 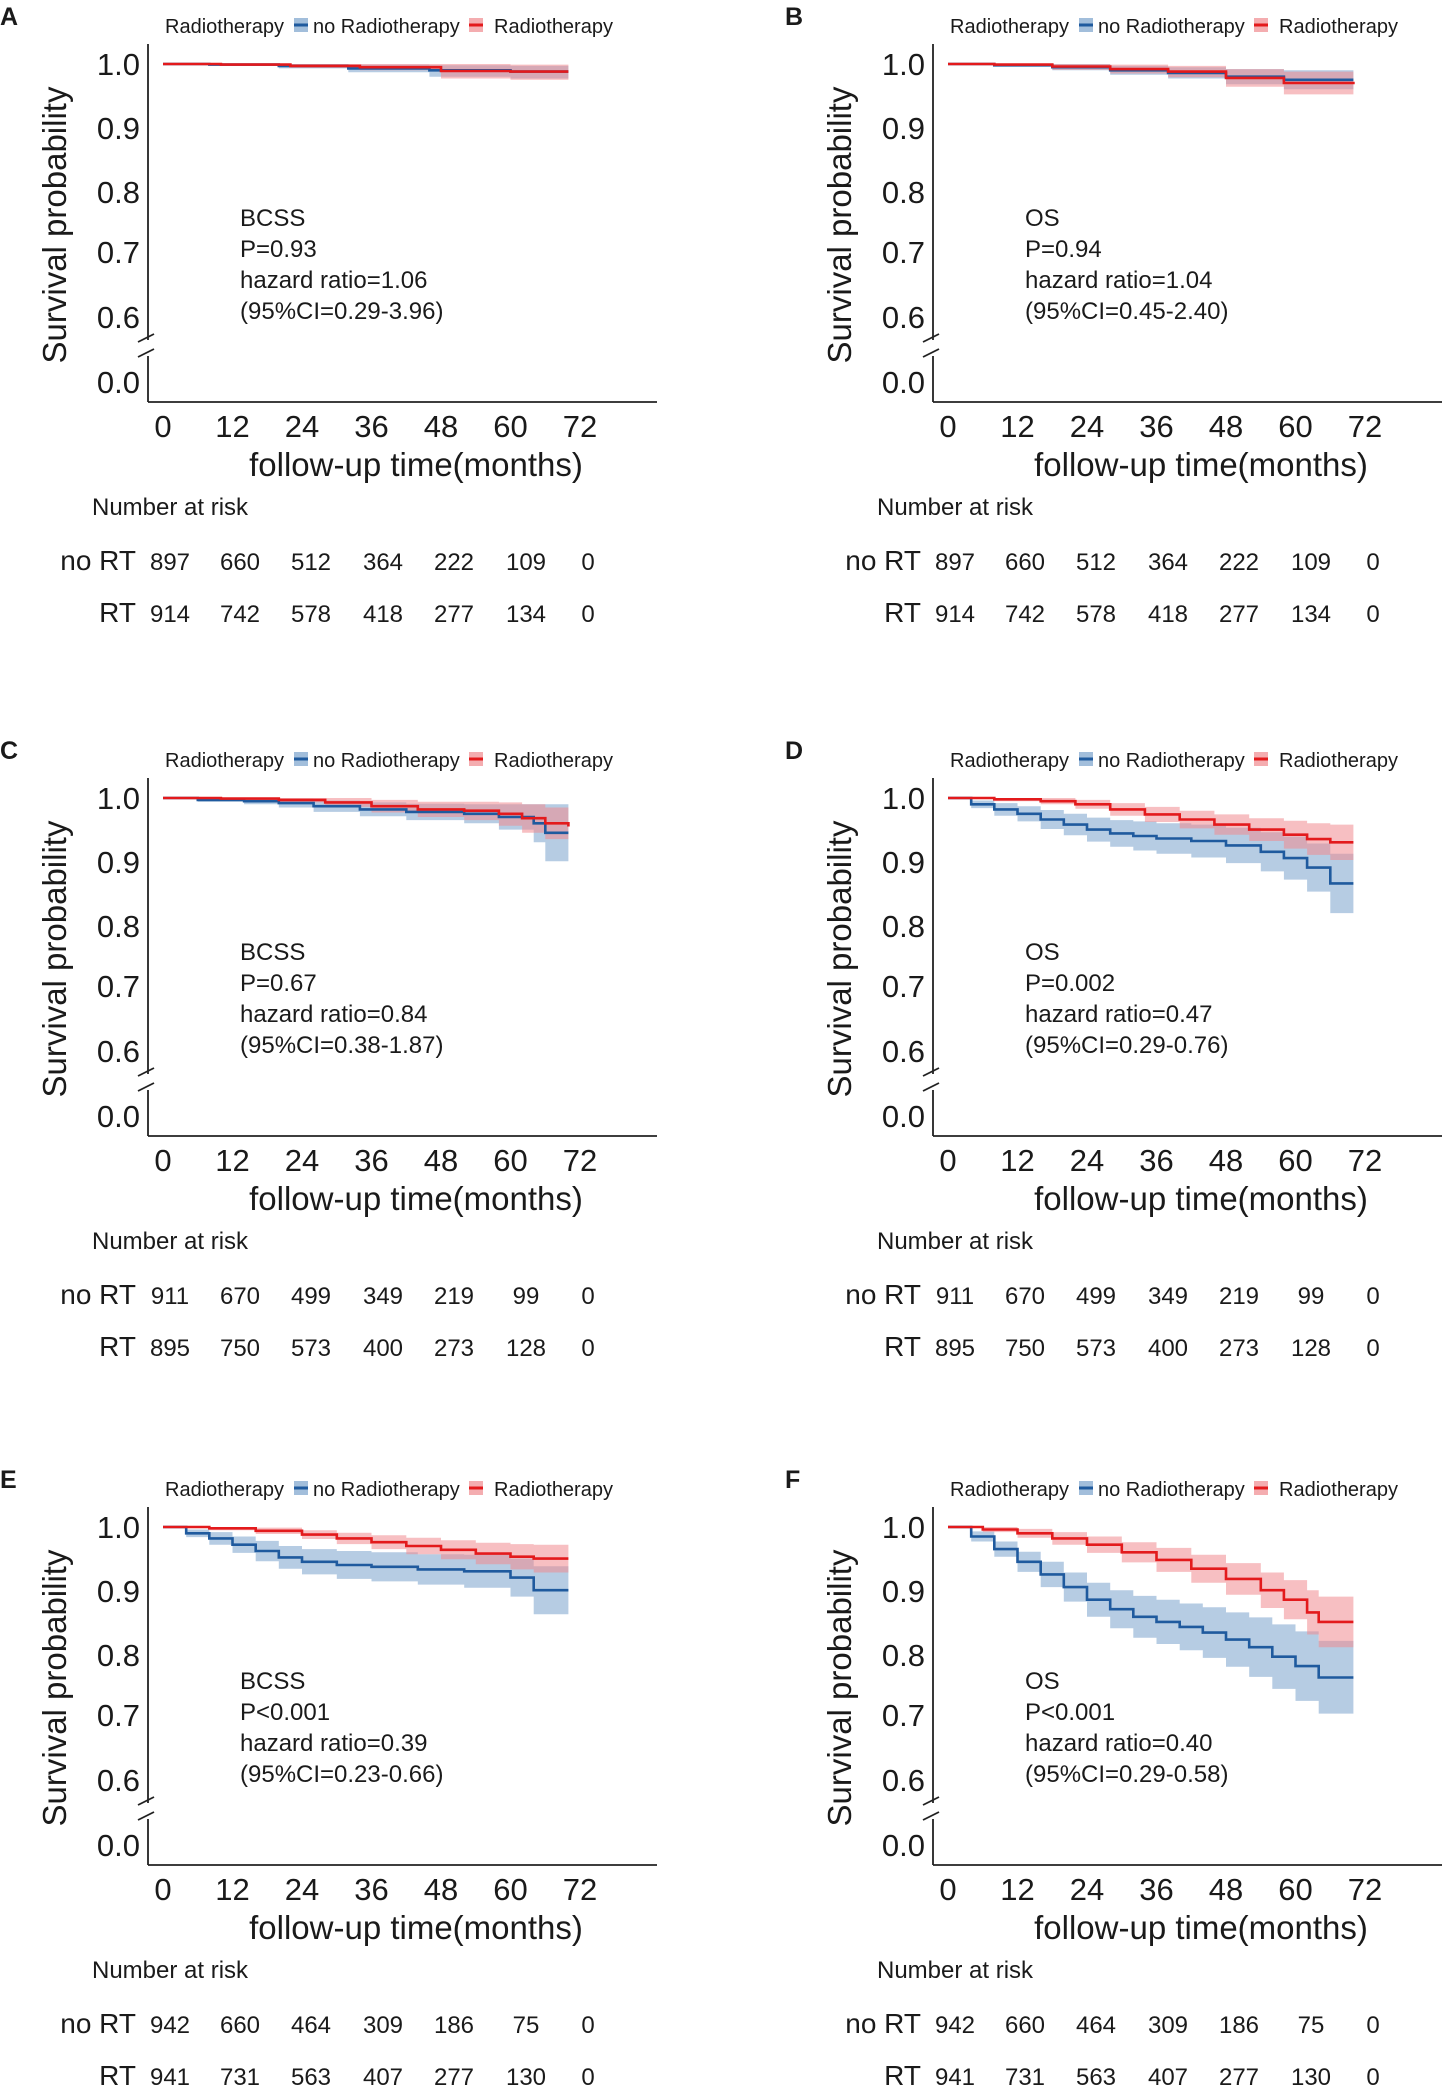 What do you see at coordinates (240, 1296) in the screenshot?
I see `risk-count-no-rt: 670` at bounding box center [240, 1296].